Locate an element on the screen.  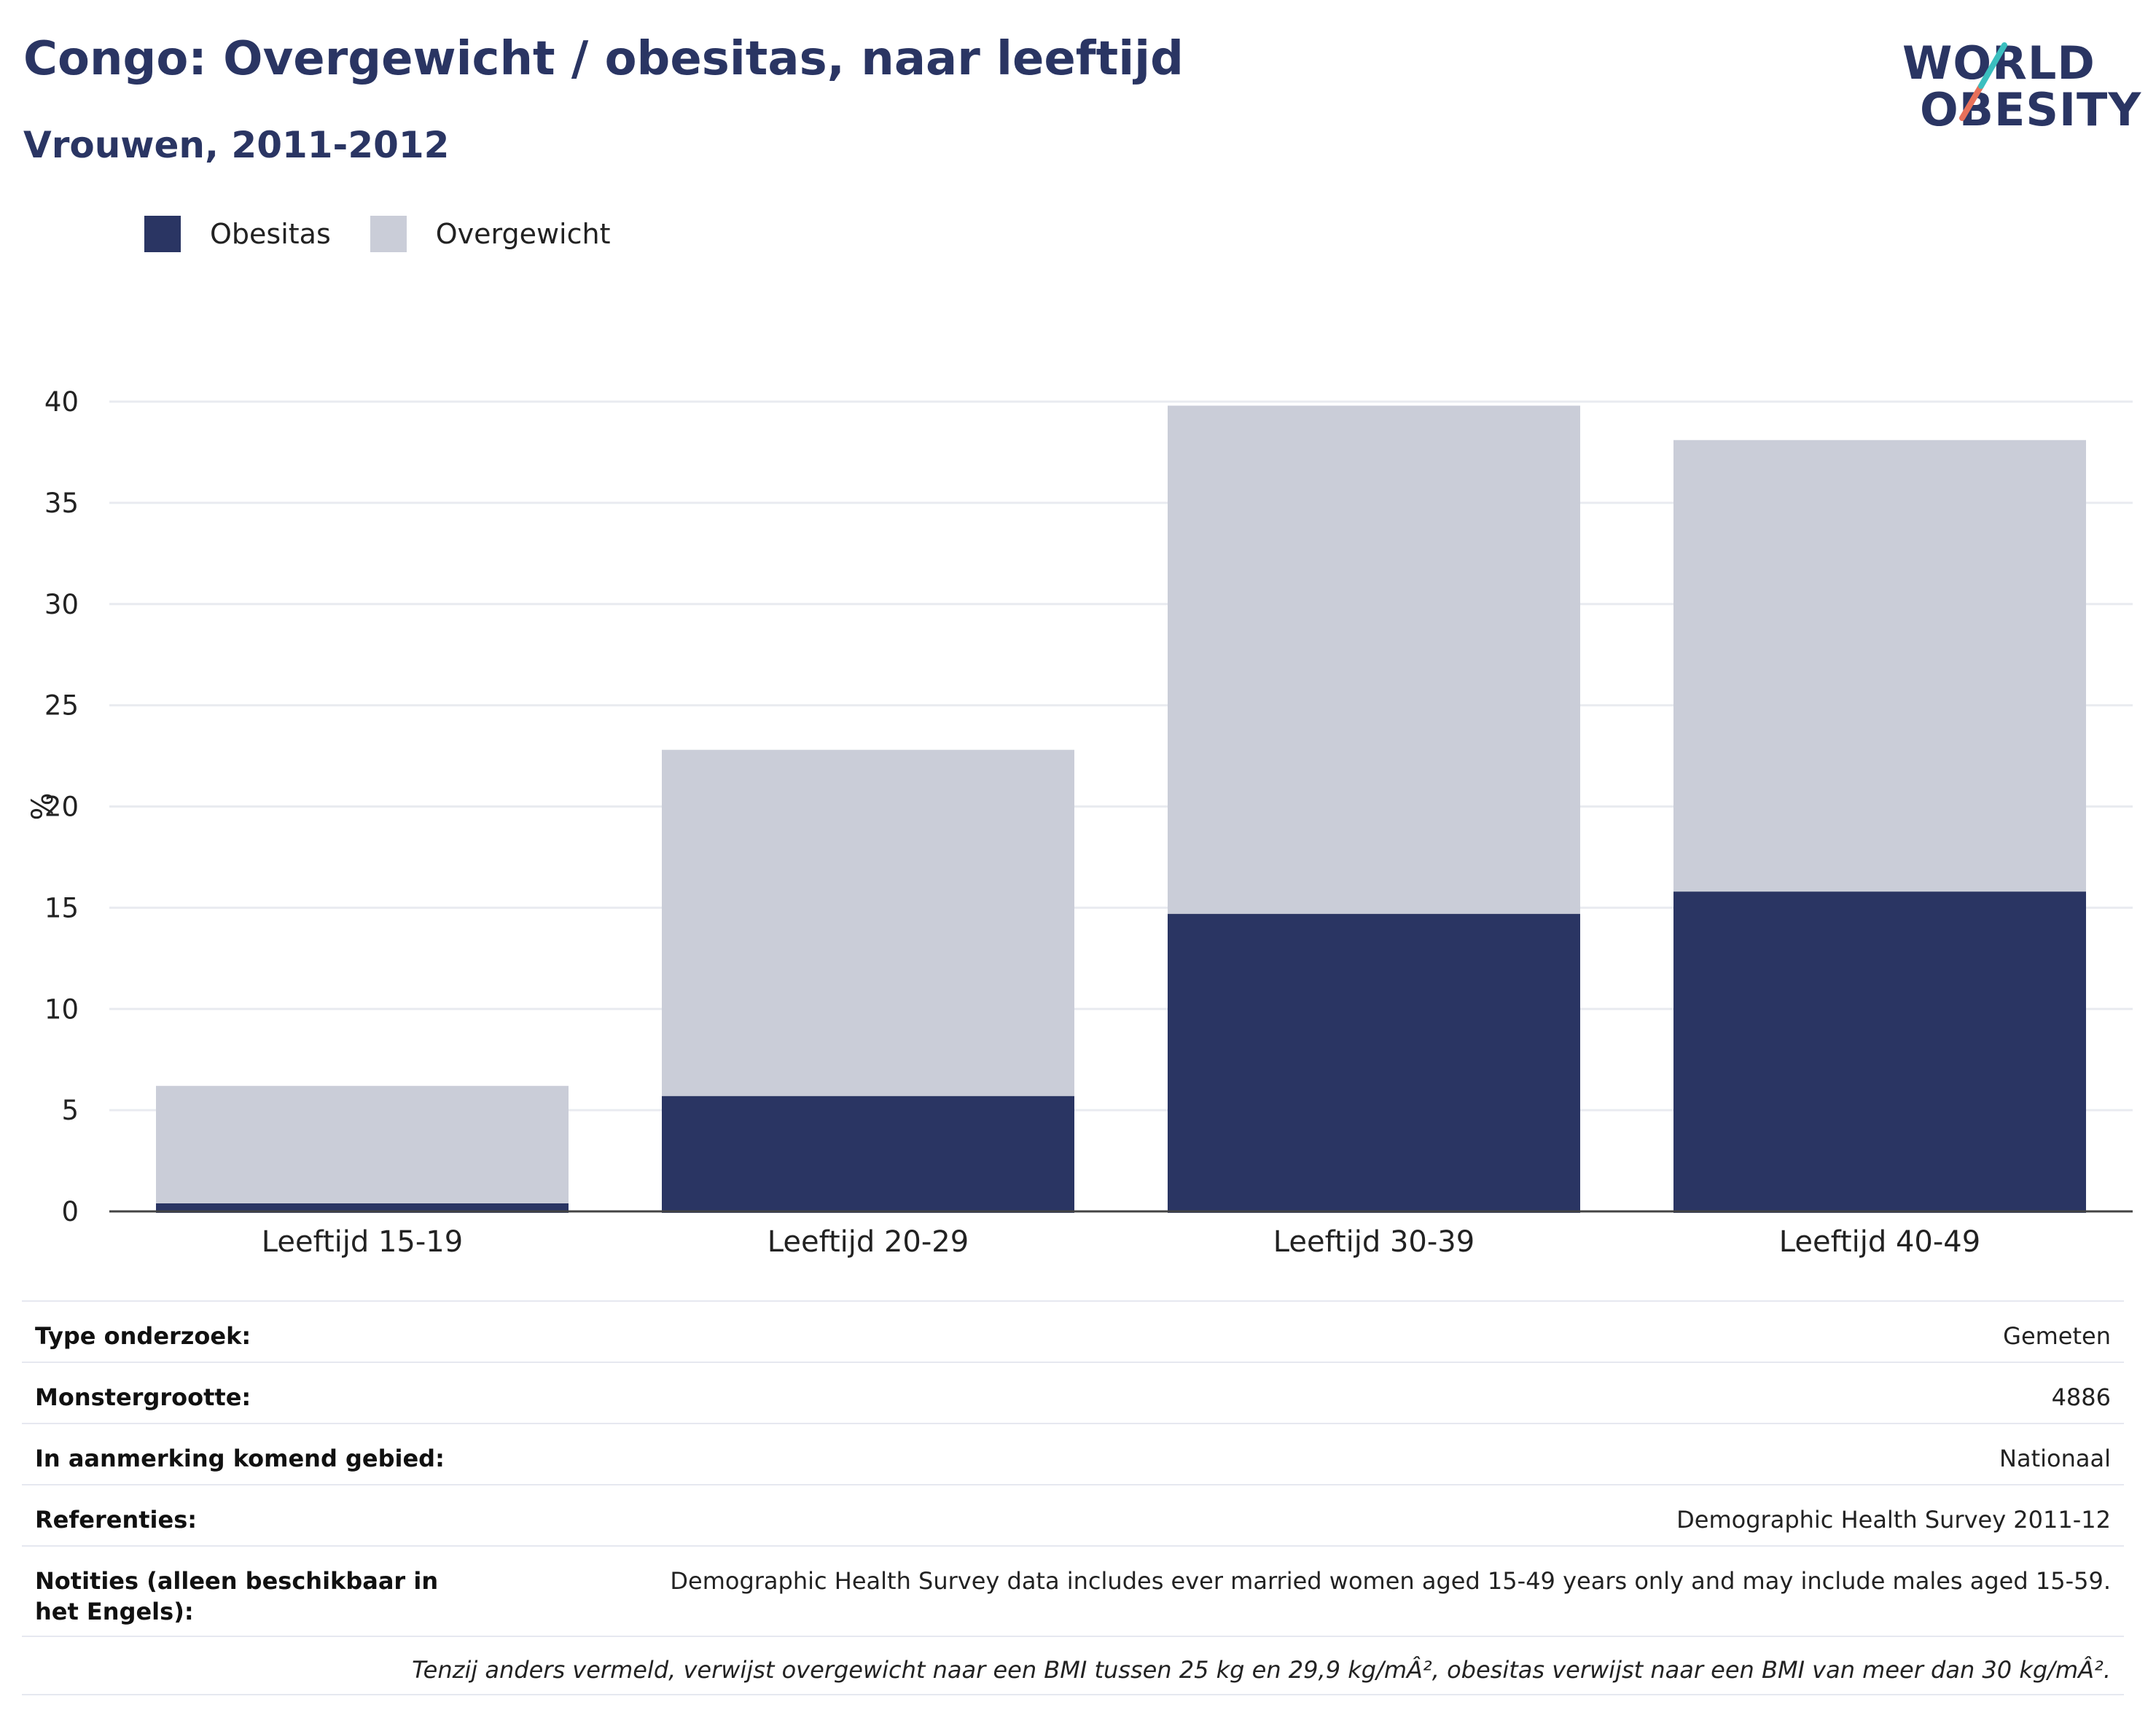
logo-slash-icon is located at coordinates (1983, 81).